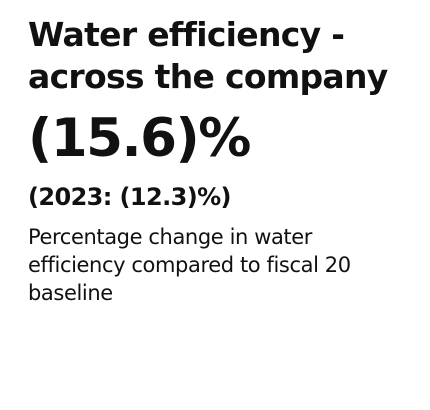 This screenshot has width=430, height=410. I want to click on kpi-prior-year-value: (2023: (12.3)%), so click(129, 197).